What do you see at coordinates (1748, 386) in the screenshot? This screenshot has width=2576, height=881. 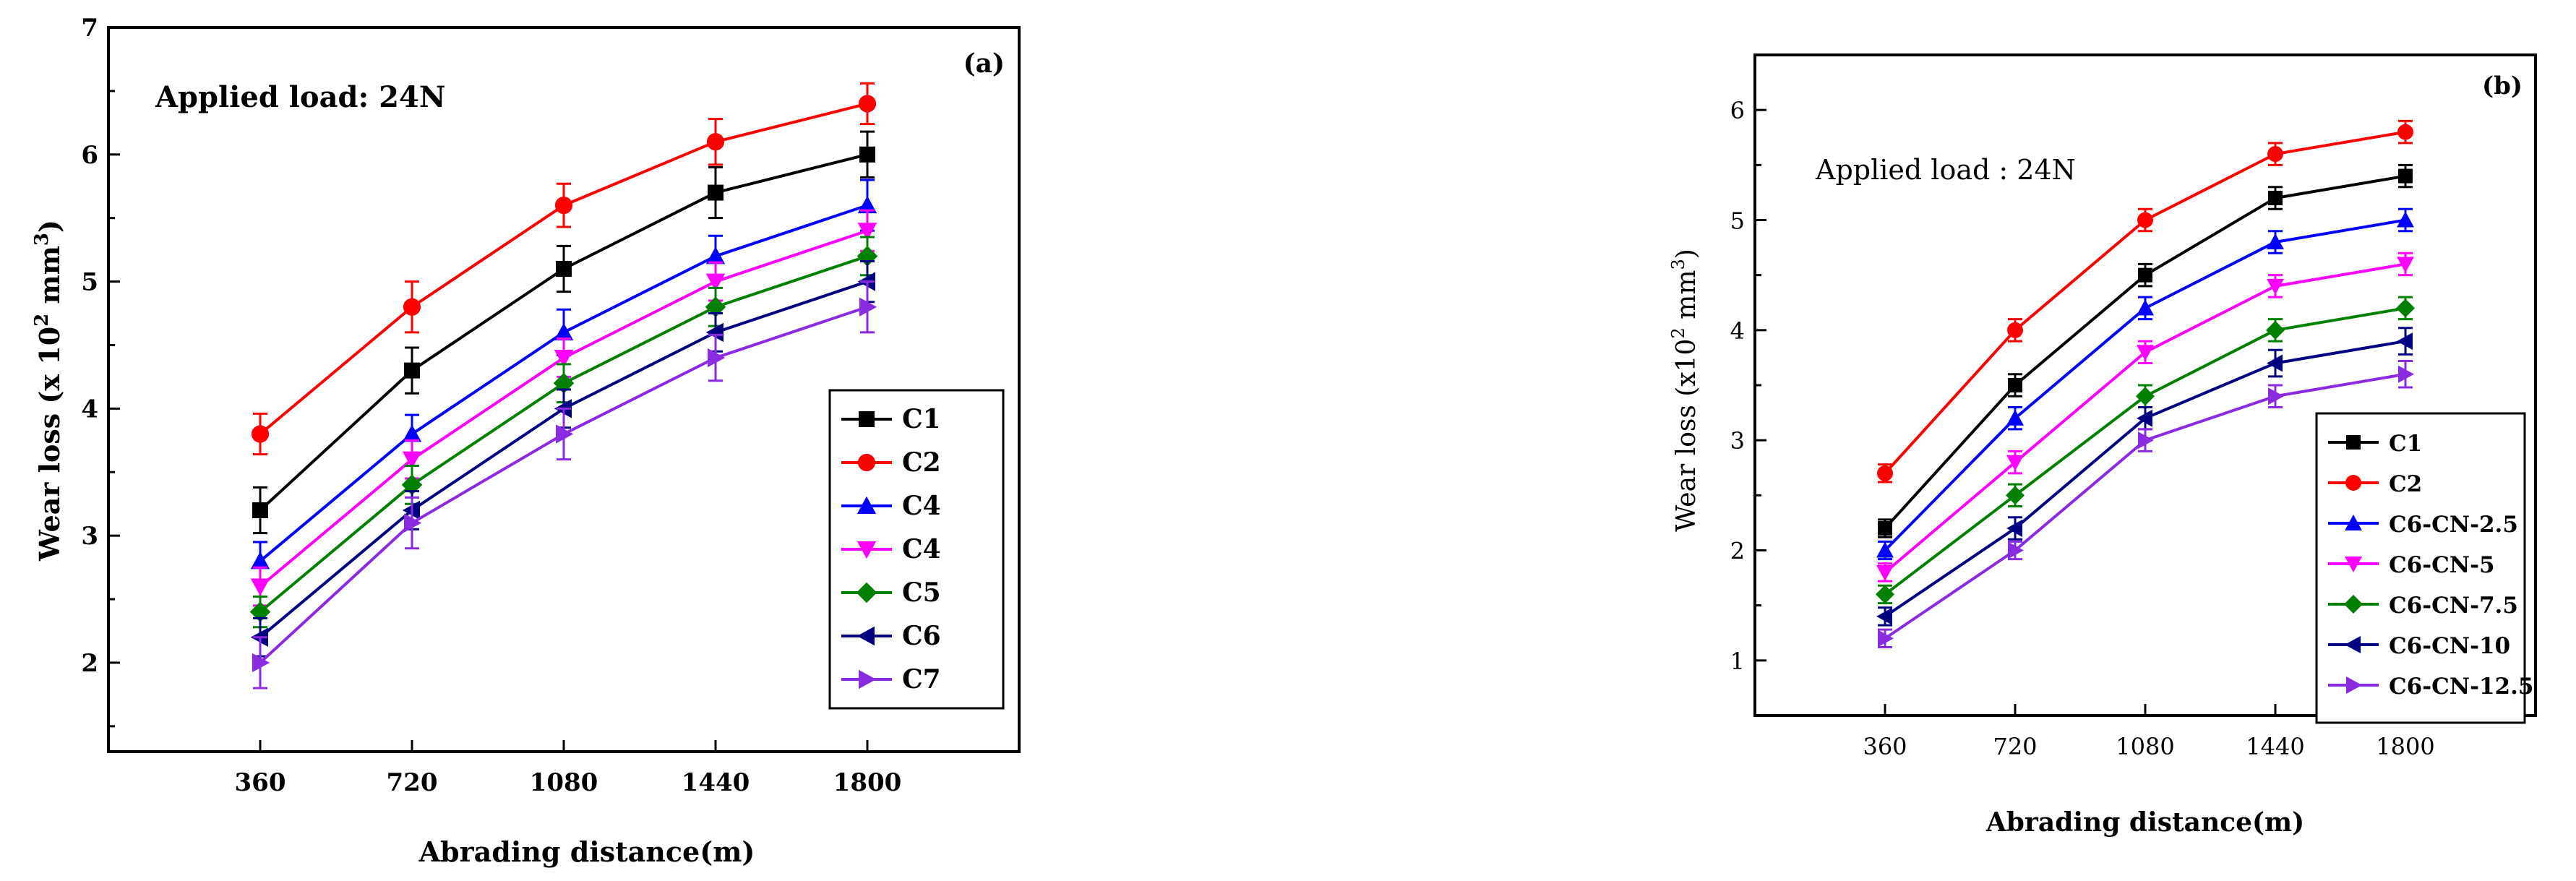 I see `y-axis: 1 2 3 4 5 6` at bounding box center [1748, 386].